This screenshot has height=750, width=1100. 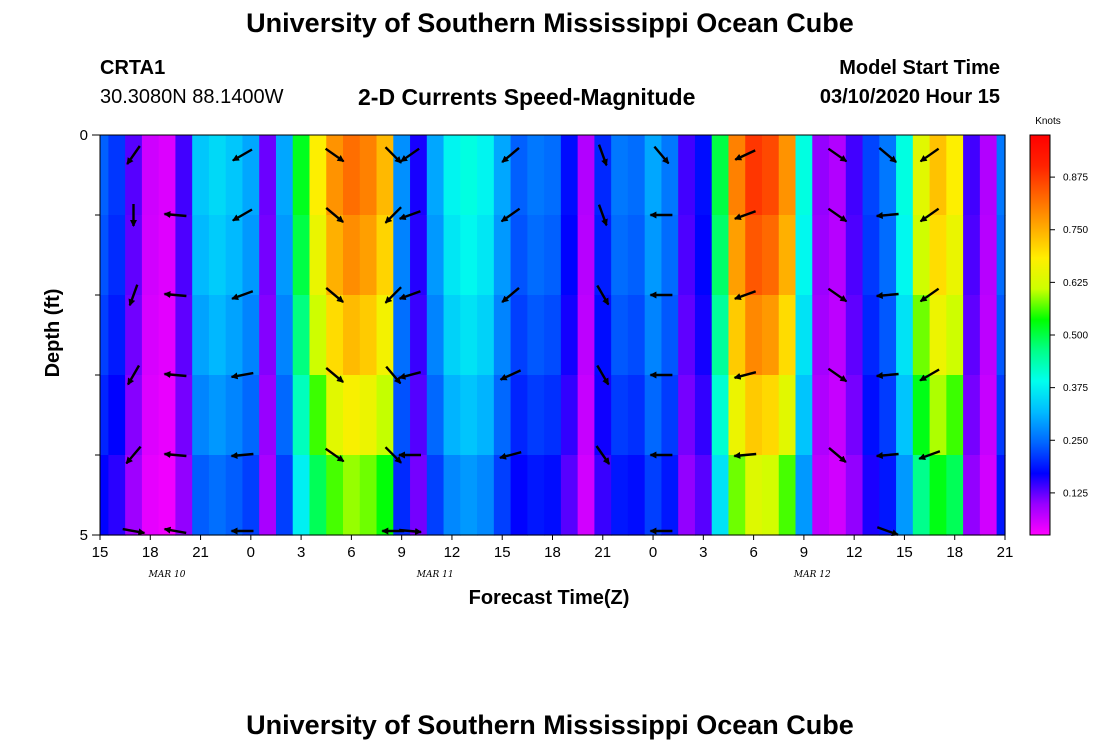 I want to click on y-tick-label: 5, so click(x=84, y=535).